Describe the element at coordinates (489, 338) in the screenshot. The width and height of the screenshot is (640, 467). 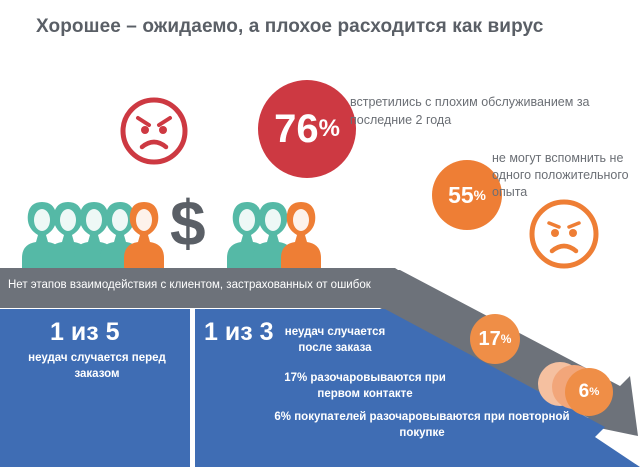
I see `badge-17-number: 17` at that location.